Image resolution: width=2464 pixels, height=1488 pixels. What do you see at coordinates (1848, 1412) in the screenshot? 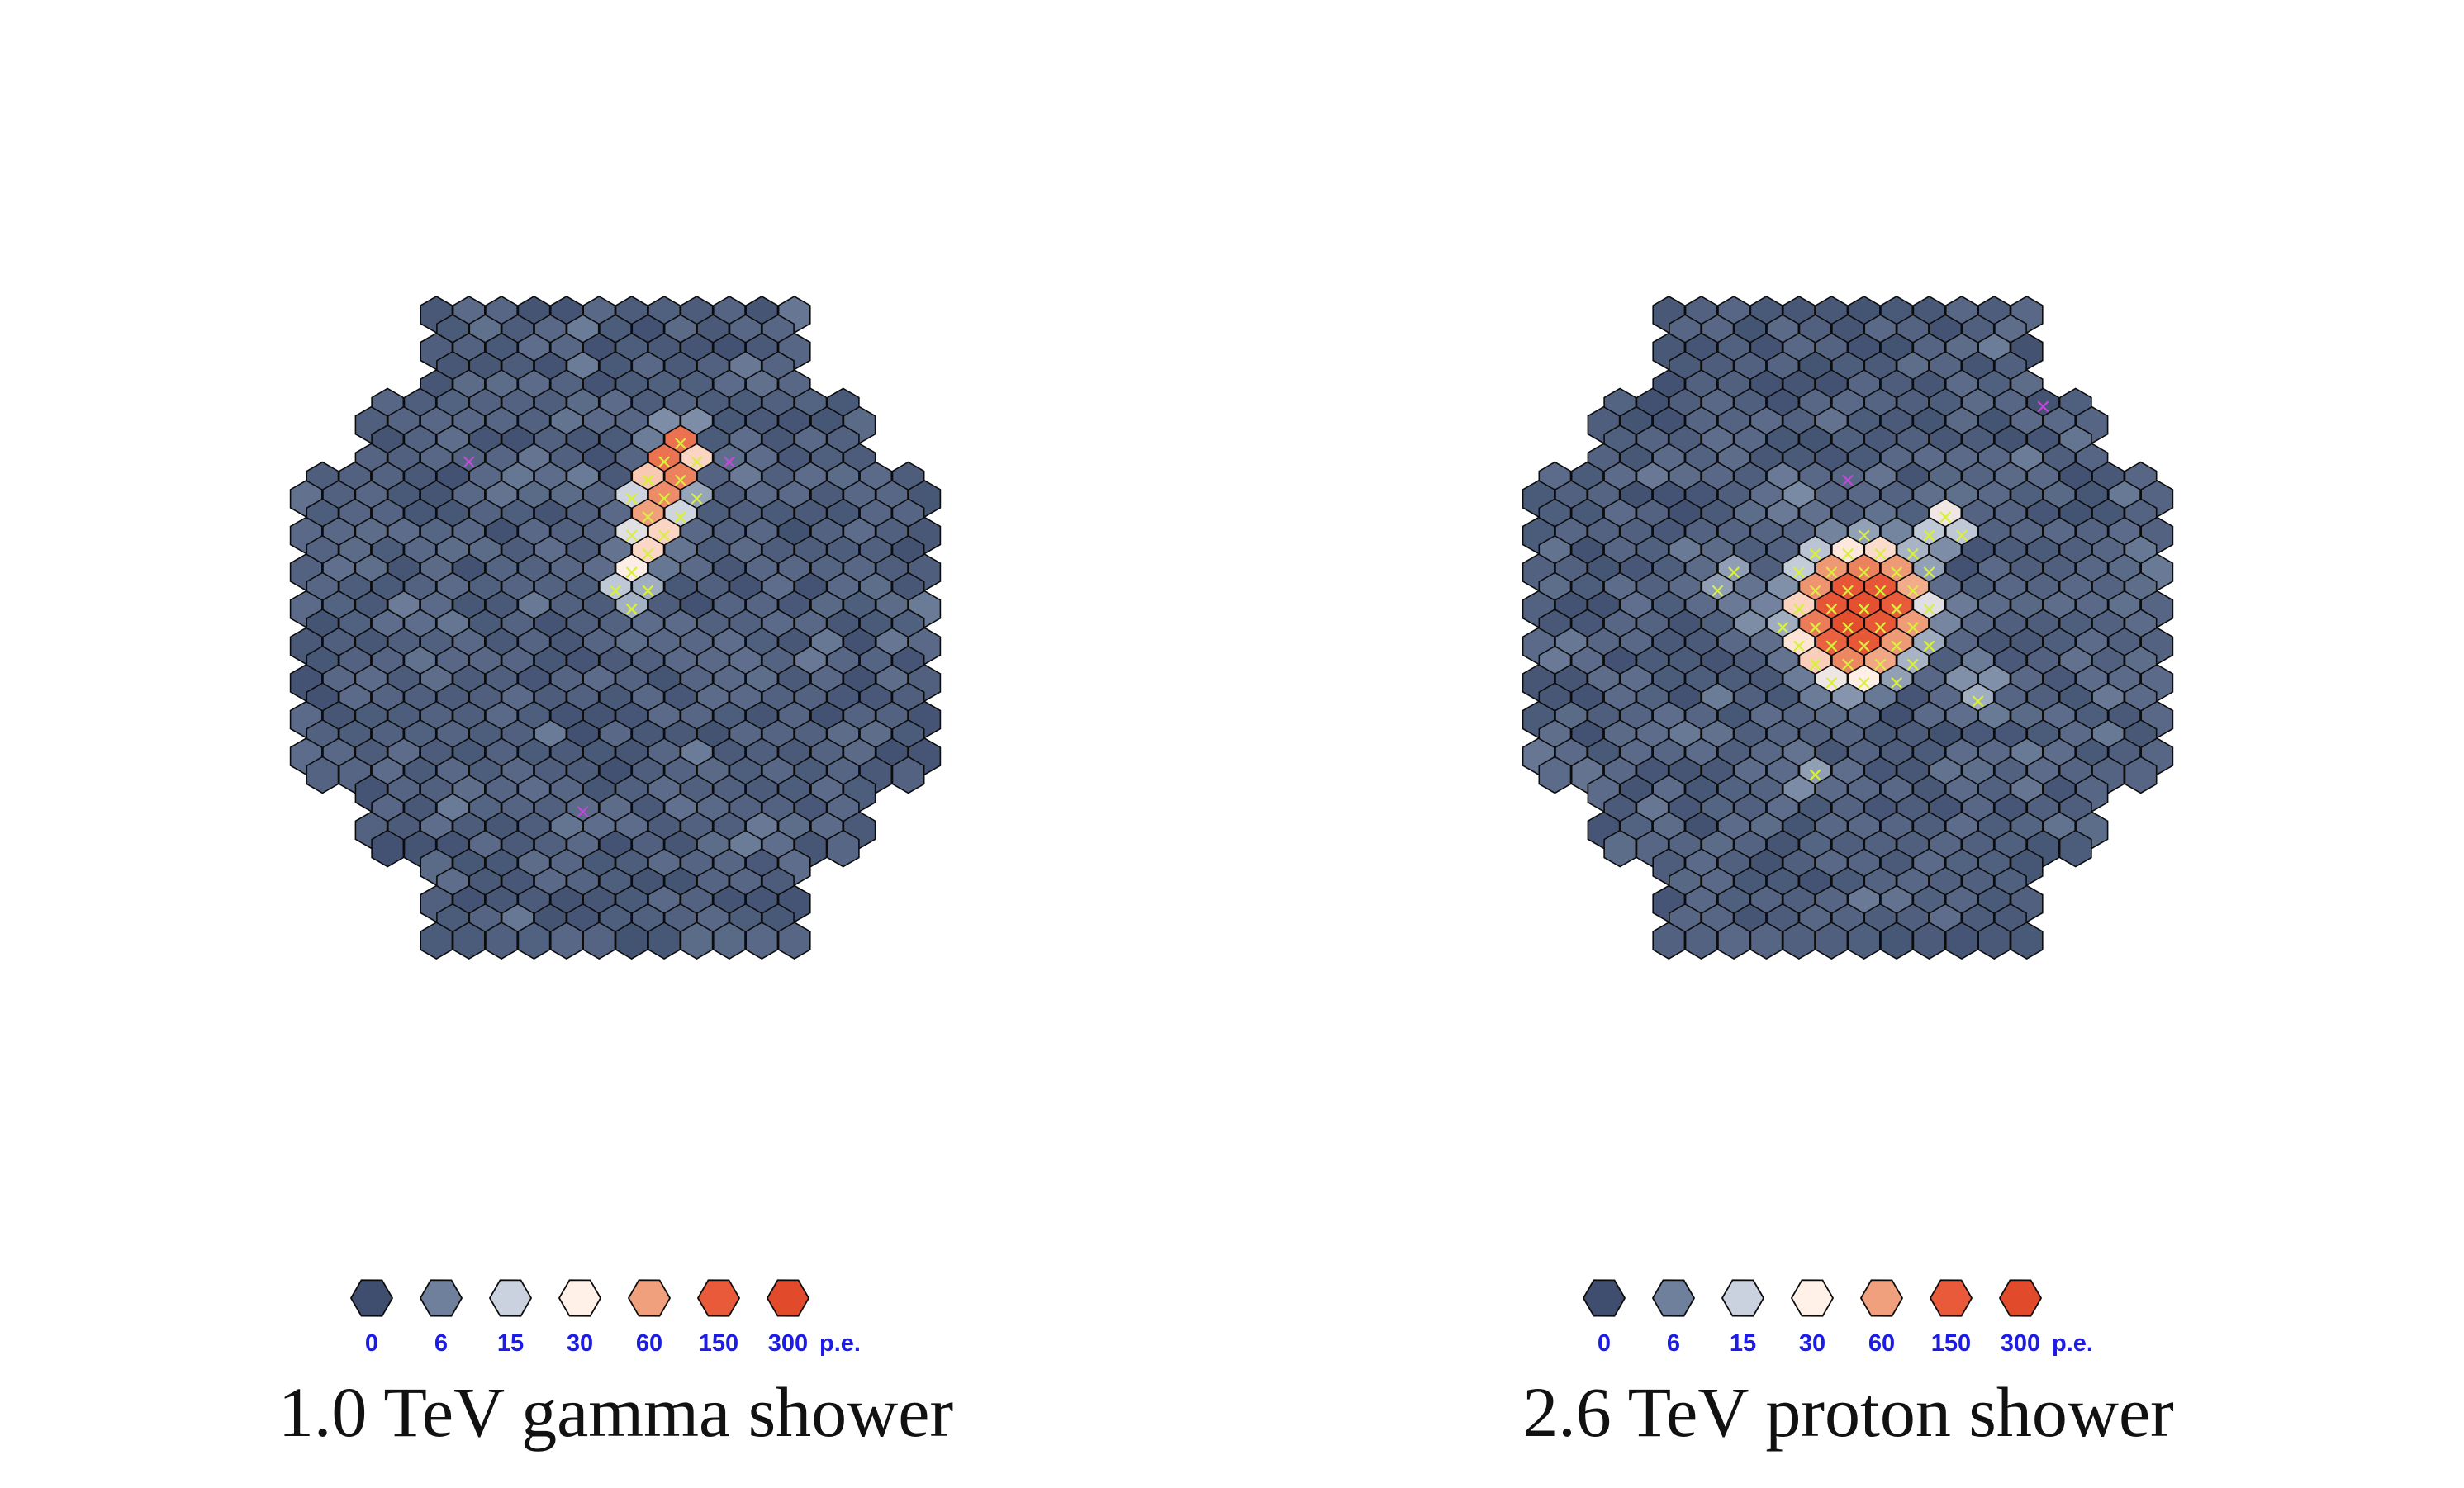
I see `panel-caption-proton: 2.6 TeV proton shower` at bounding box center [1848, 1412].